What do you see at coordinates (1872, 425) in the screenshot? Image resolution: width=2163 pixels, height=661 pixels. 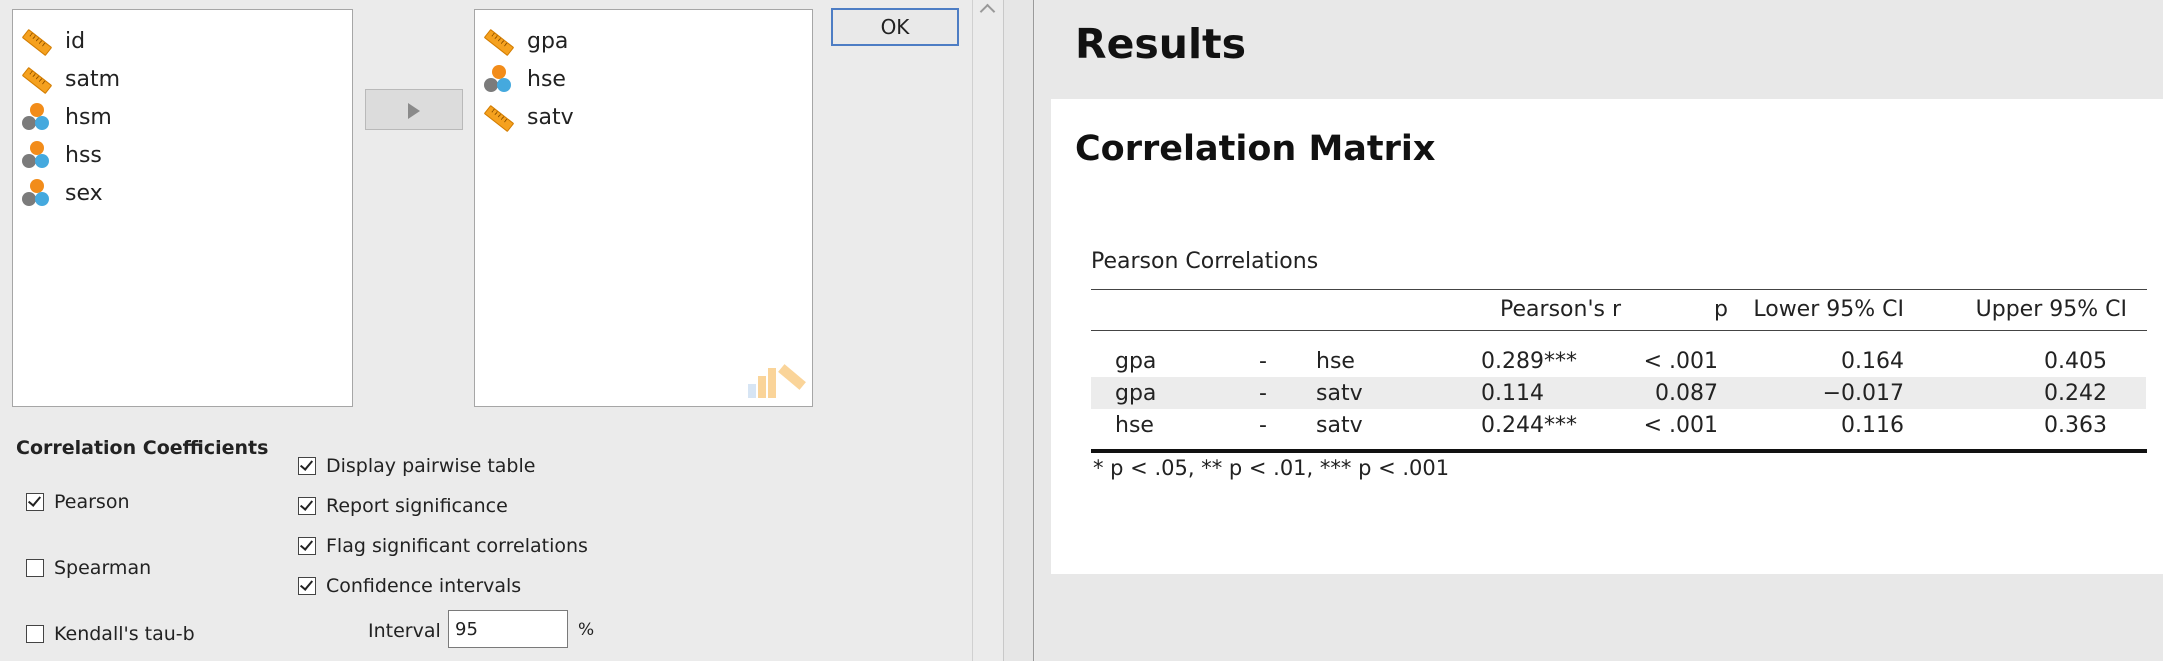 I see `lower-ci-cell: 0.116` at bounding box center [1872, 425].